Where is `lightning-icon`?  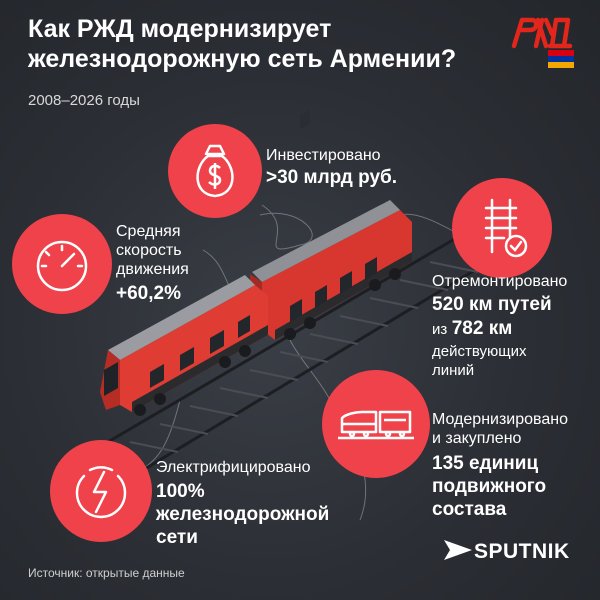
lightning-icon is located at coordinates (101, 491).